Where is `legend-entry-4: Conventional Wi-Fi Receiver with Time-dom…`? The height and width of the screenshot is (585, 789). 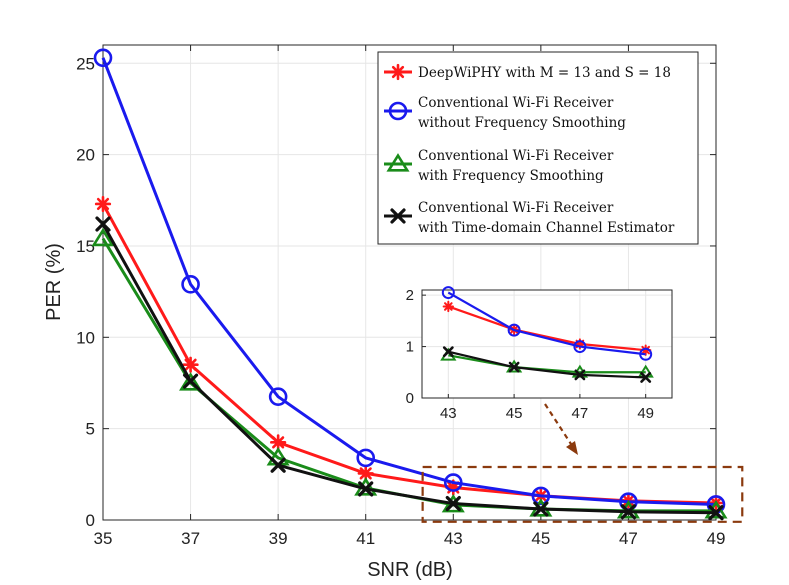
legend-entry-4: Conventional Wi-Fi Receiver with Time-dom… is located at coordinates (529, 218).